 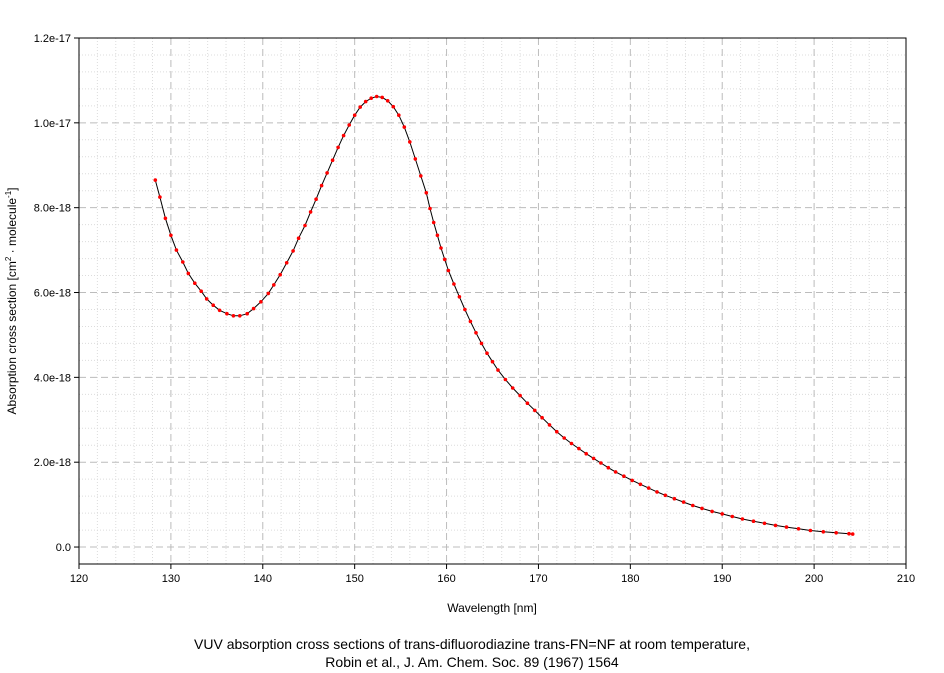 What do you see at coordinates (52, 39) in the screenshot?
I see `y-tick-label: 1.2e-17` at bounding box center [52, 39].